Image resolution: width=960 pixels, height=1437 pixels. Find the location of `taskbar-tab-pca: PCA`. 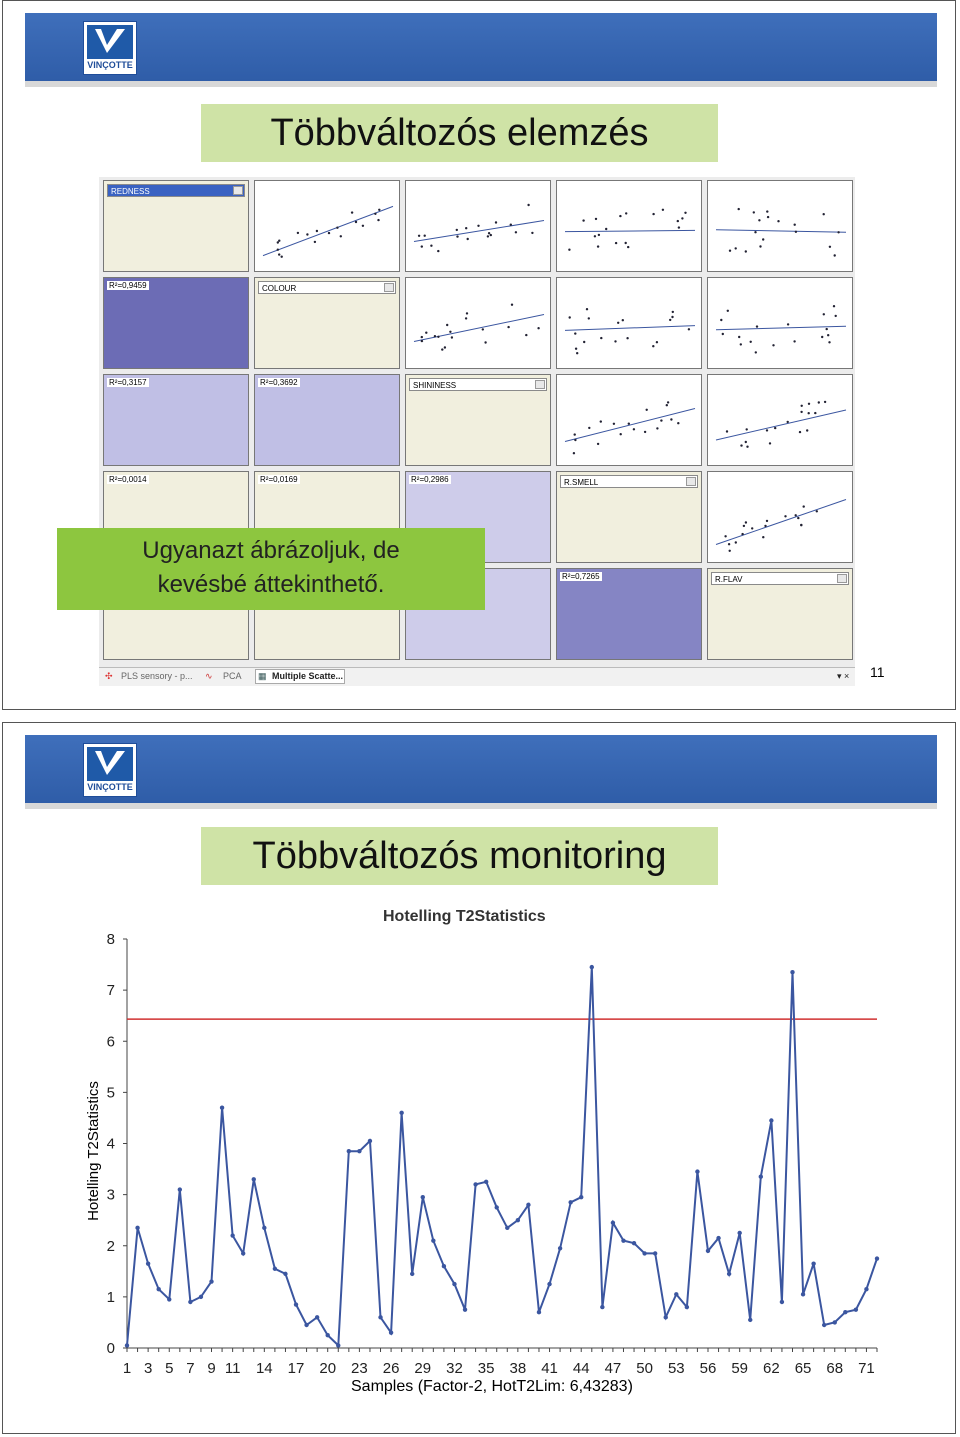

taskbar-tab-pca: PCA is located at coordinates (232, 676).